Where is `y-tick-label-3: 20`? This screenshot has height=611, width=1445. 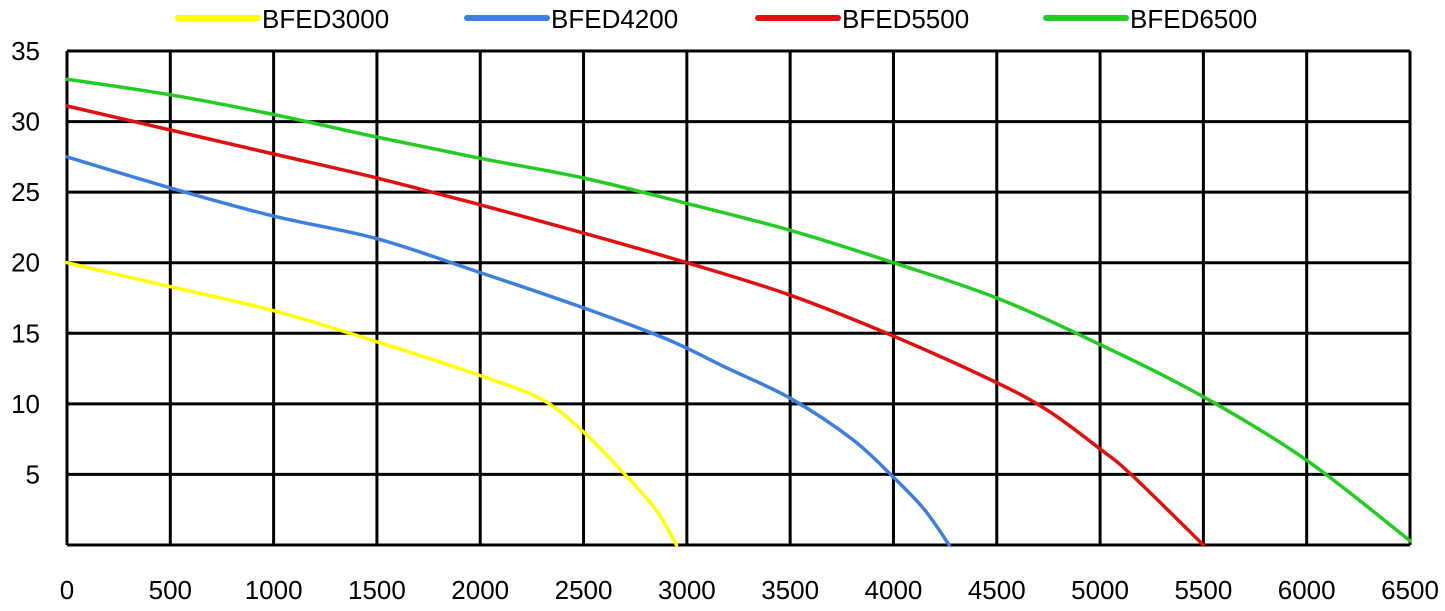 y-tick-label-3: 20 is located at coordinates (25, 263).